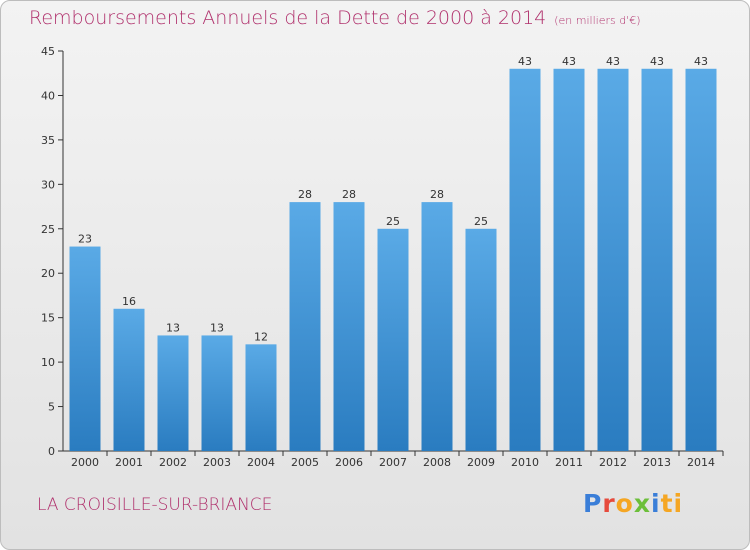 The width and height of the screenshot is (750, 550). I want to click on y-tick-label: 5, so click(51, 407).